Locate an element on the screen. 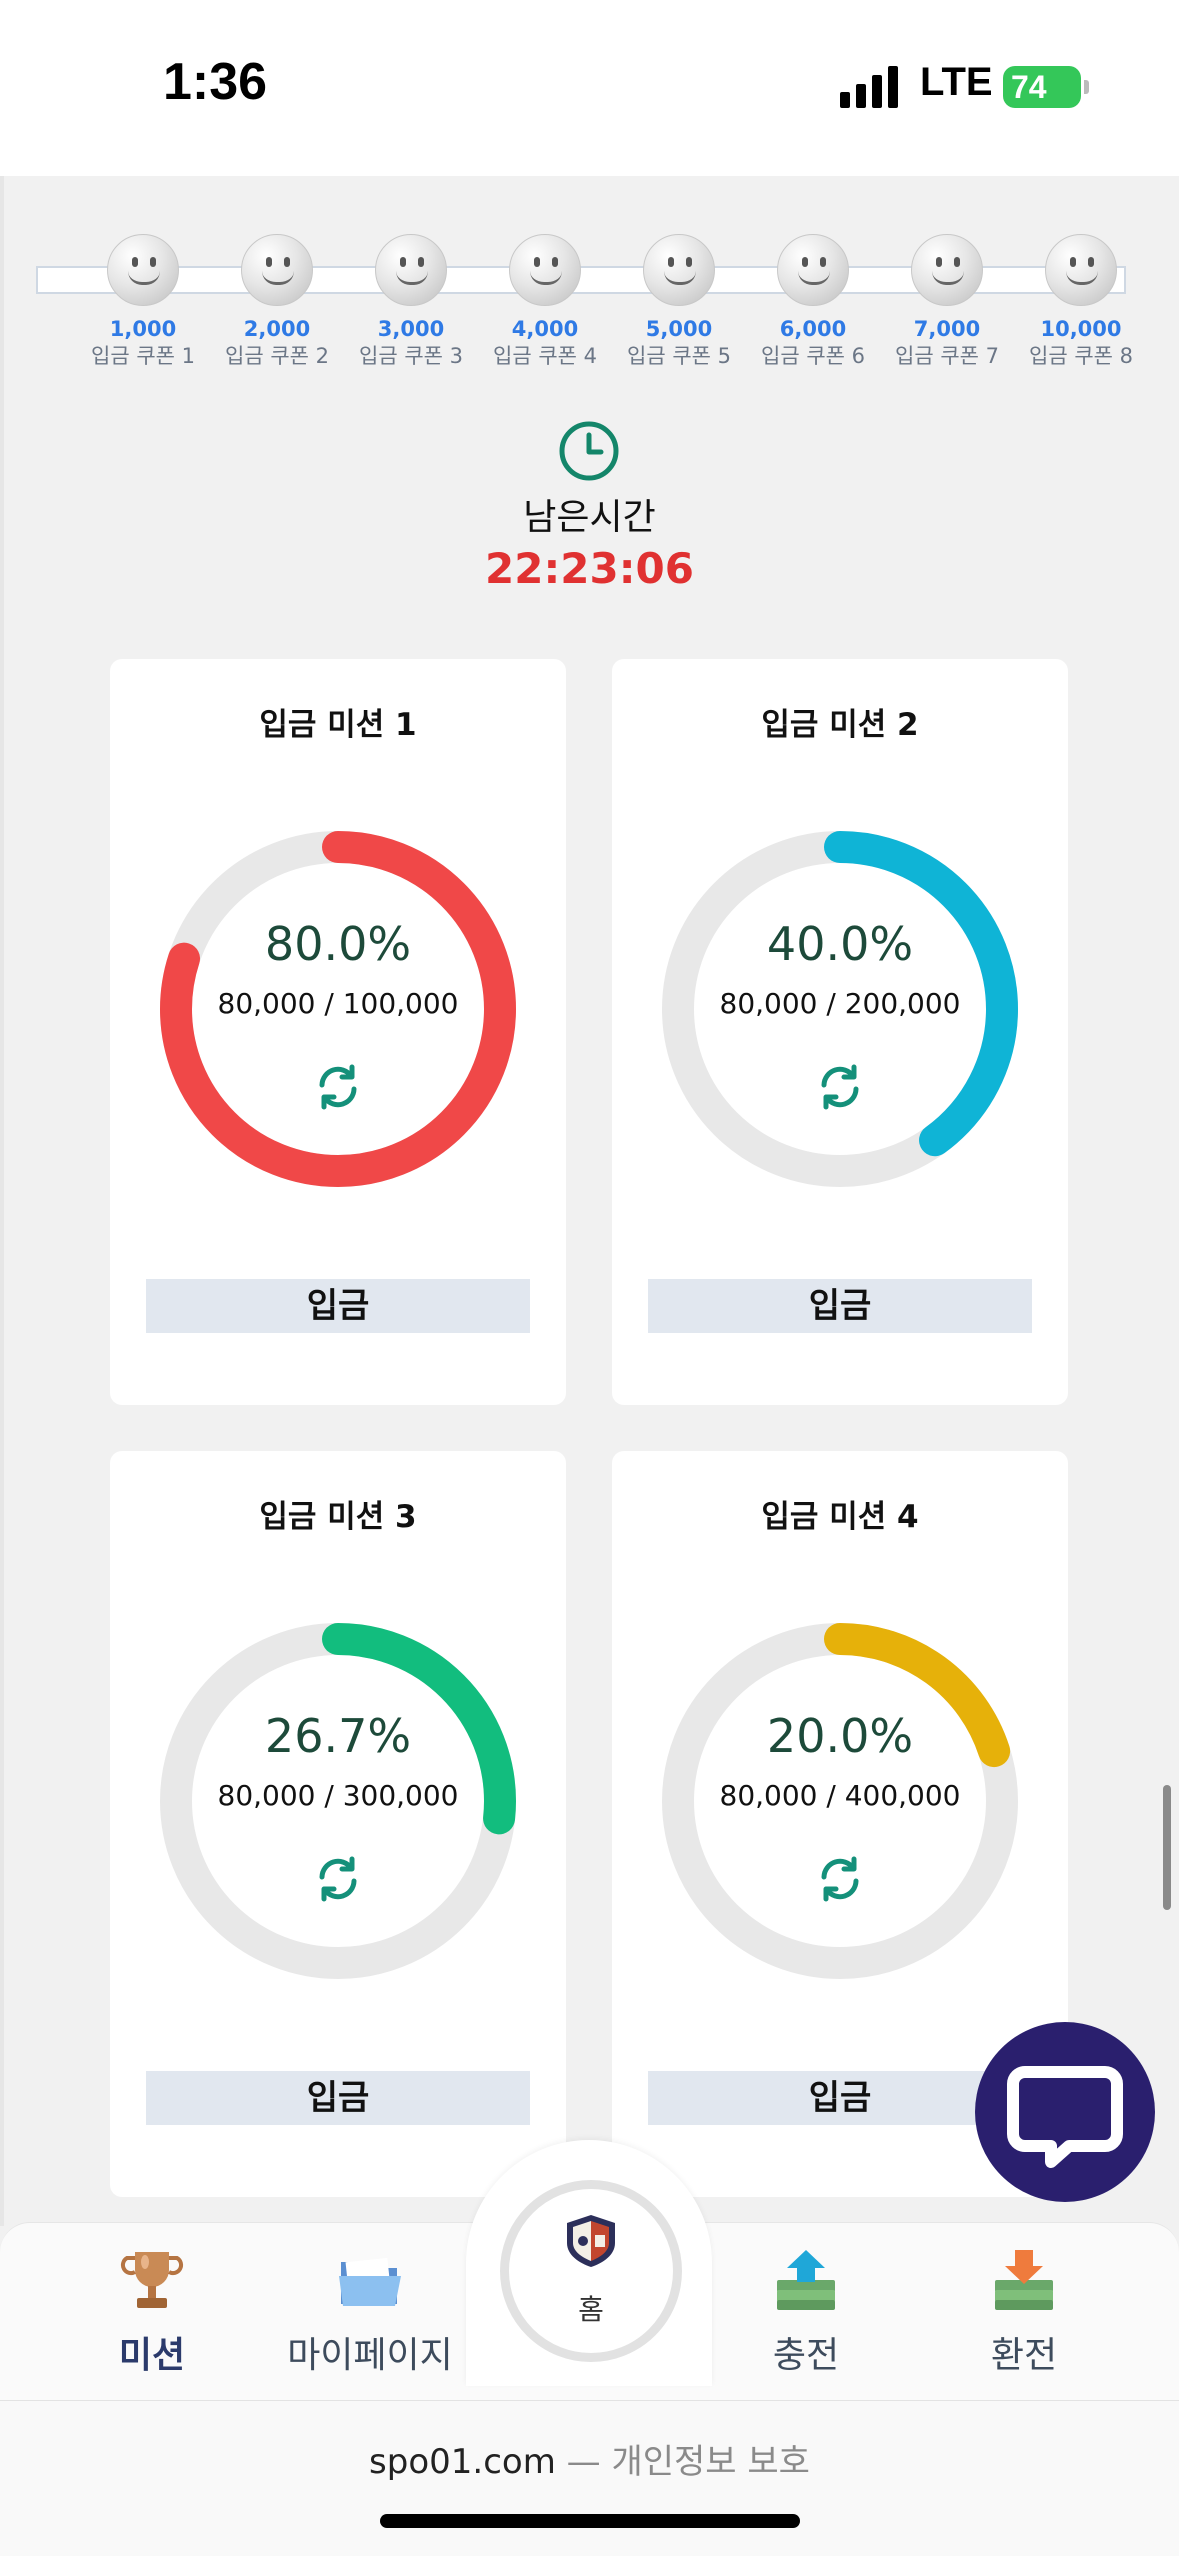 This screenshot has width=1179, height=2556. home-indicator is located at coordinates (590, 2521).